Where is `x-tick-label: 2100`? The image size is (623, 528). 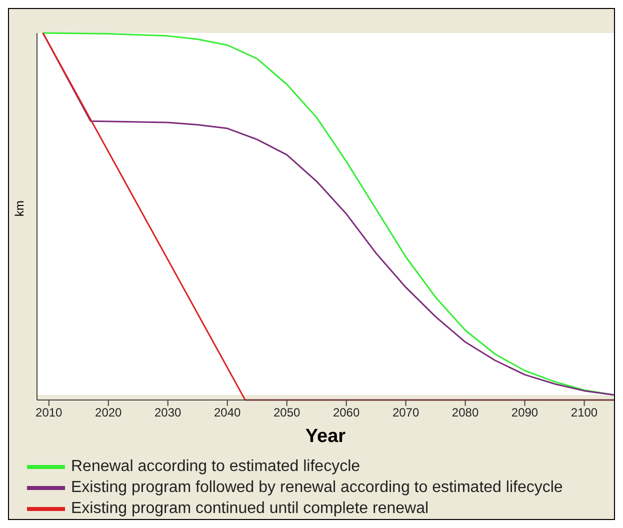 x-tick-label: 2100 is located at coordinates (584, 413).